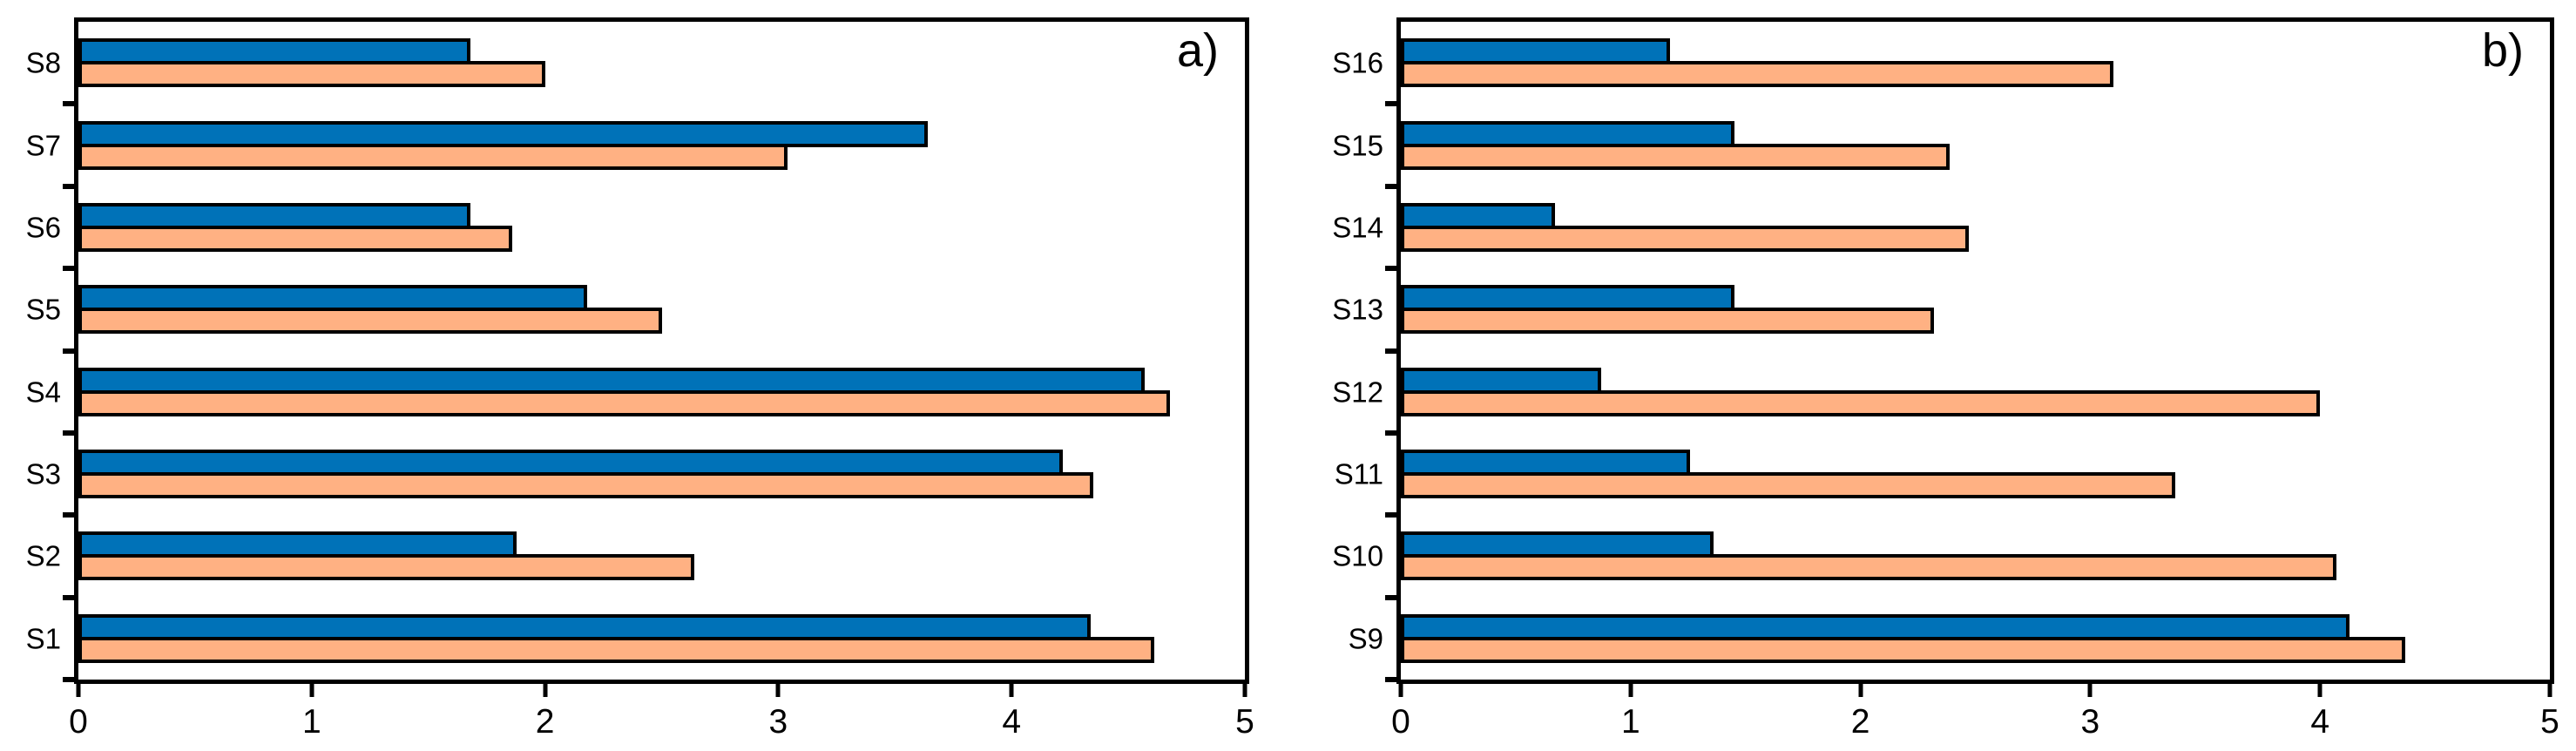 The image size is (2576, 751). I want to click on bar-row: S3, so click(635, 475).